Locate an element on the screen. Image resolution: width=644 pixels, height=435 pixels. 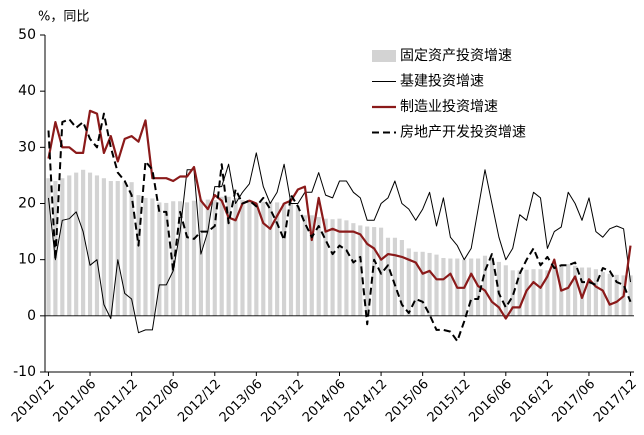
x-tick-label: 2016/06 is located at coordinates (490, 401).